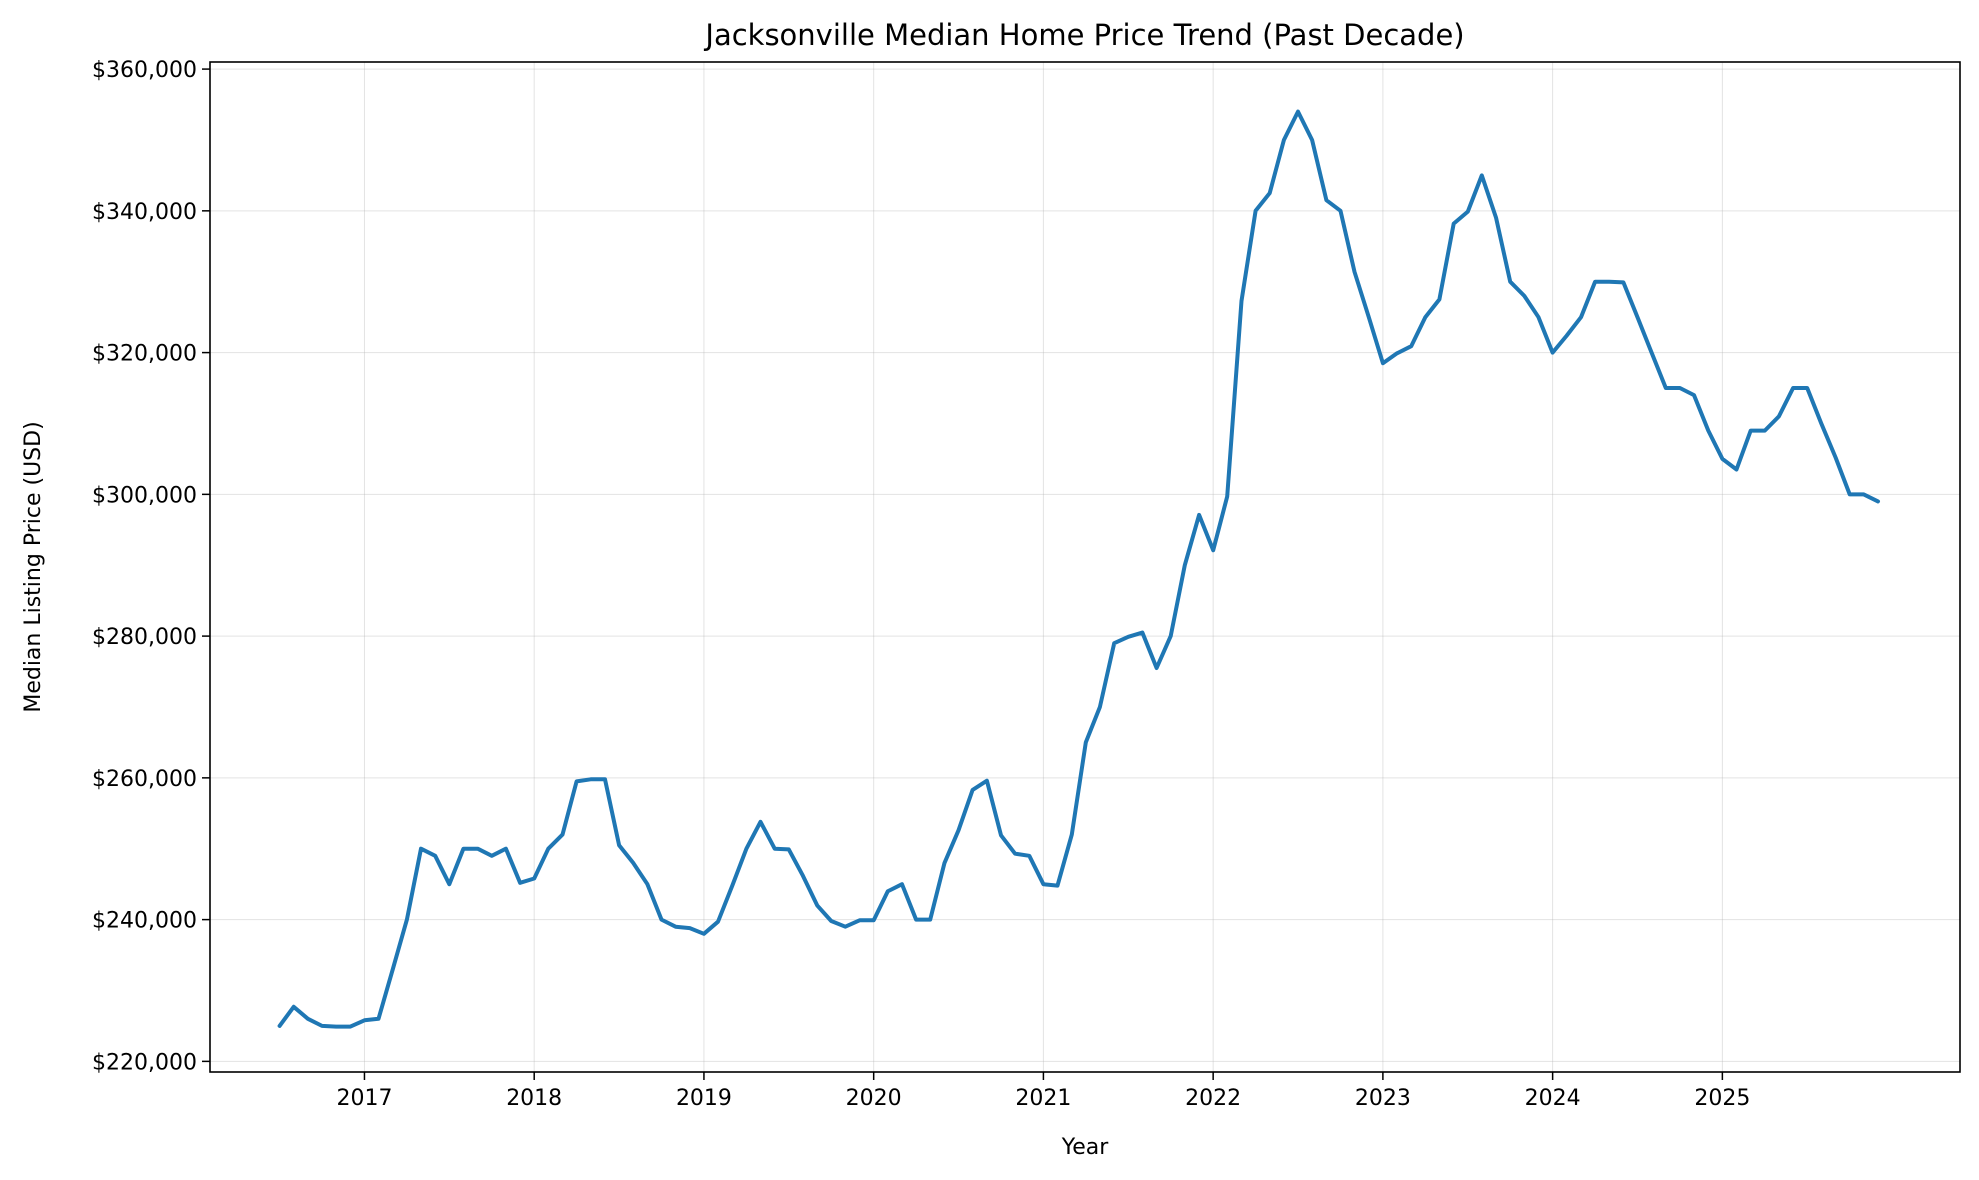 This screenshot has width=1979, height=1180. What do you see at coordinates (874, 1098) in the screenshot?
I see `x-tick-label: 2020` at bounding box center [874, 1098].